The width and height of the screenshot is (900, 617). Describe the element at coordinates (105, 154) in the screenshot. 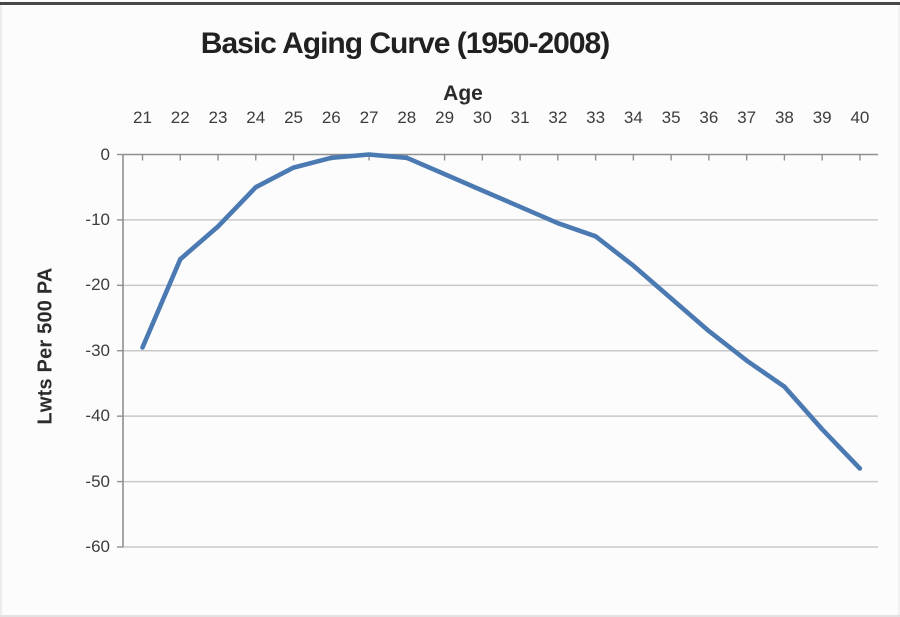

I see `y-tick-label: 0` at that location.